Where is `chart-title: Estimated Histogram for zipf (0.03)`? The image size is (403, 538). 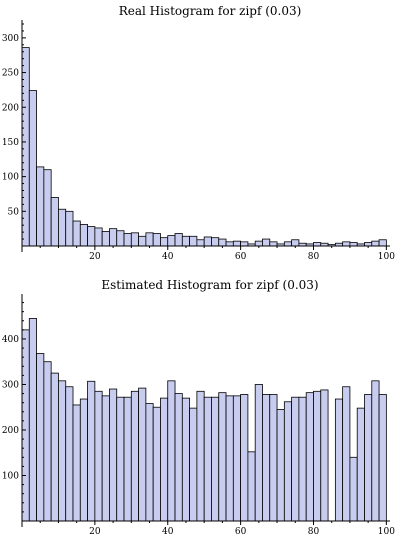
chart-title: Estimated Histogram for zipf (0.03) is located at coordinates (209, 285).